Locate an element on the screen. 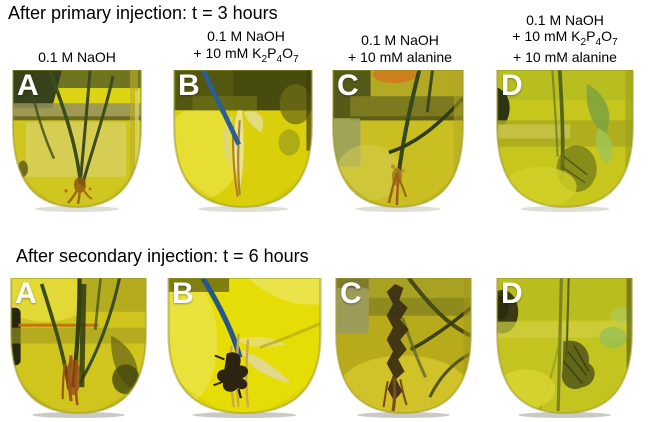  photo-secondary-a: A is located at coordinates (78, 348).